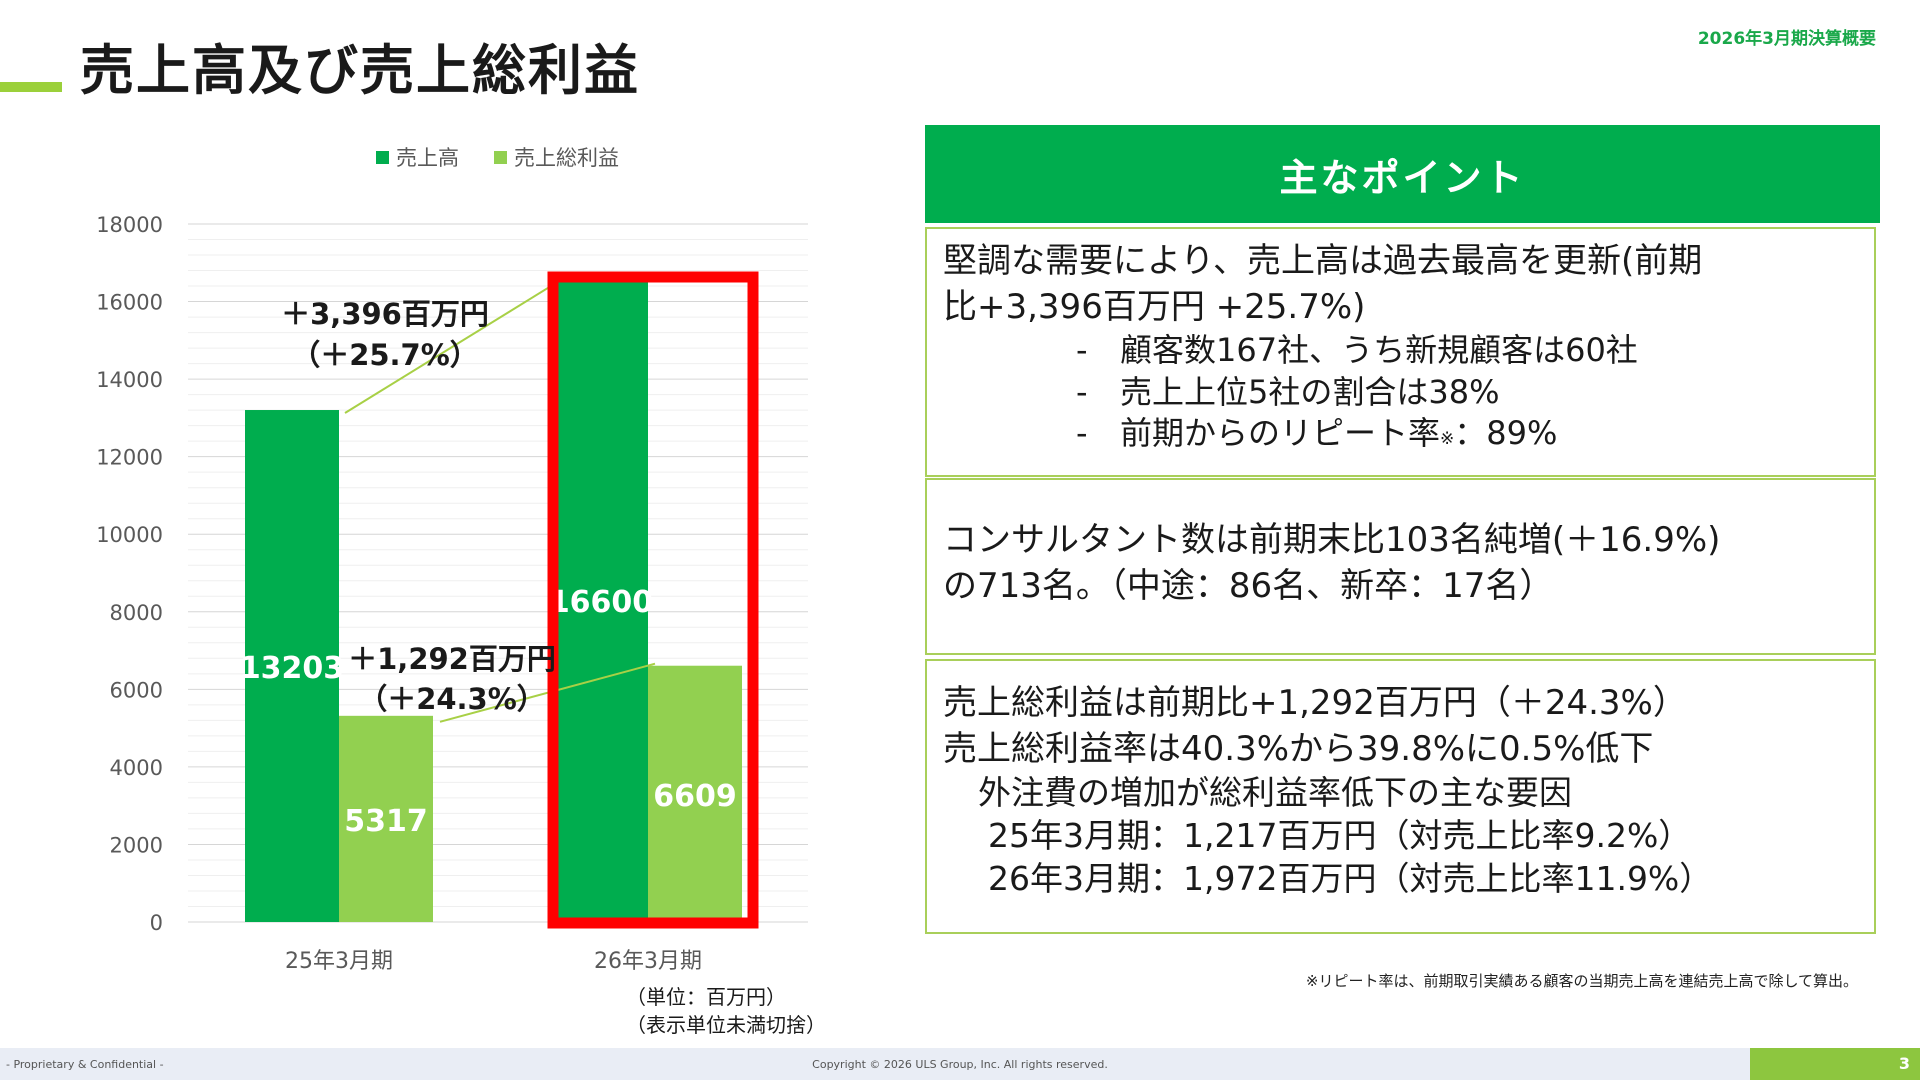 The image size is (1920, 1080). I want to click on y-tick-label: 18000, so click(129, 225).